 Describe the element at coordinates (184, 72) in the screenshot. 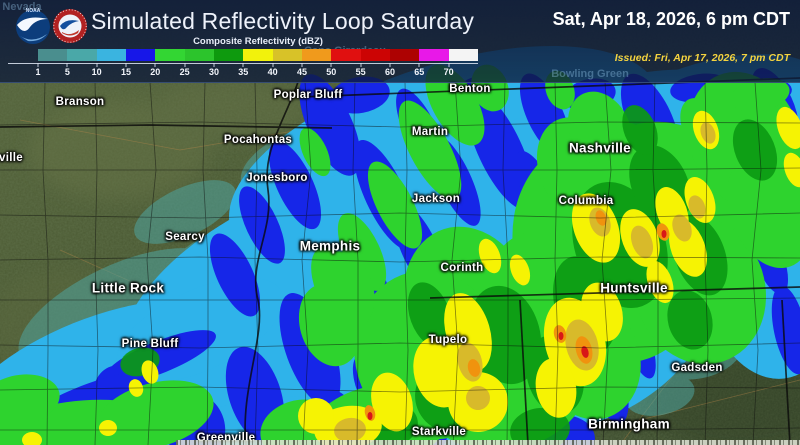

I see `colorbar-tick-label: 25` at that location.